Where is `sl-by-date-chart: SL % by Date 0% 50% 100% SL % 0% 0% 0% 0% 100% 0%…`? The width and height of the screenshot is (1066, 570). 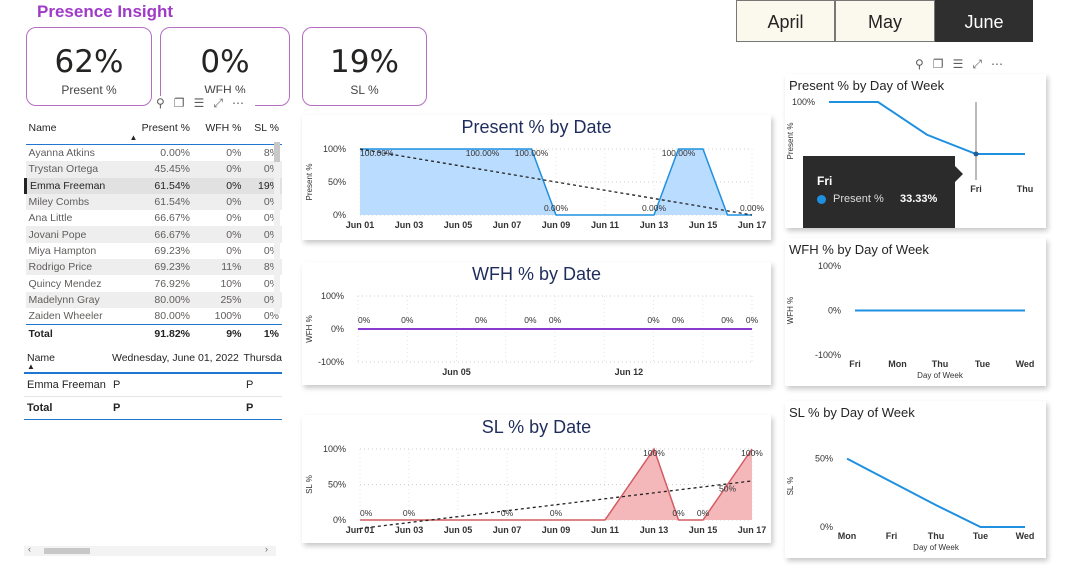 sl-by-date-chart: SL % by Date 0% 50% 100% SL % 0% 0% 0% 0% 100% 0%… is located at coordinates (536, 479).